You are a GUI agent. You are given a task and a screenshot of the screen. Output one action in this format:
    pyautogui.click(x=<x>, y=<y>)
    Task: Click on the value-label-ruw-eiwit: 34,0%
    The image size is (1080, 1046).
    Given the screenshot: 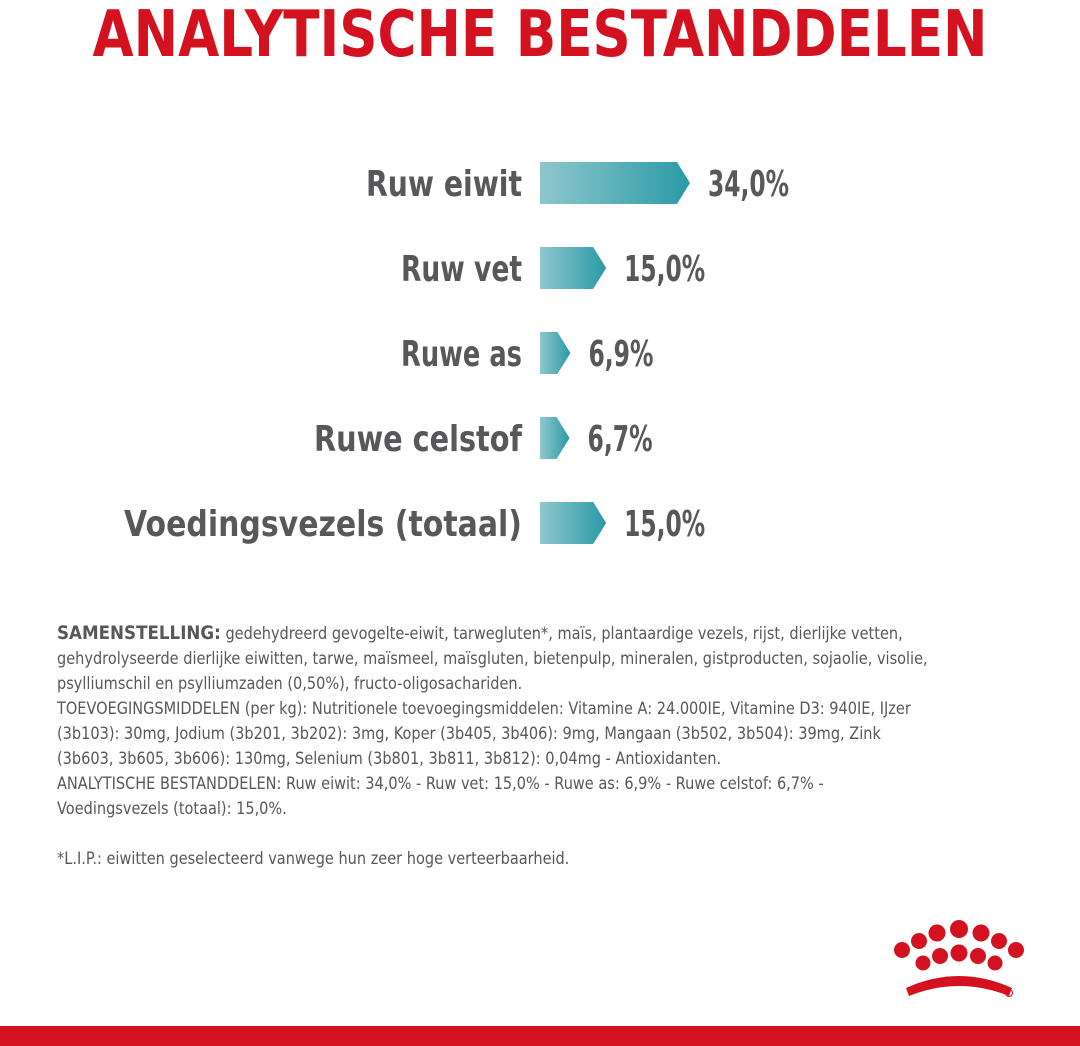 What is the action you would take?
    pyautogui.click(x=748, y=184)
    